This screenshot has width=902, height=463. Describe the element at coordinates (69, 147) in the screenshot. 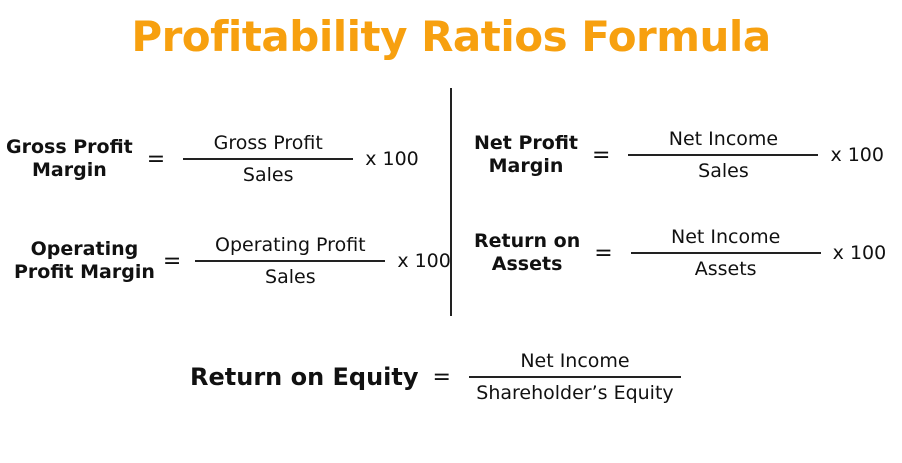

I see `label-line: Gross Profit` at that location.